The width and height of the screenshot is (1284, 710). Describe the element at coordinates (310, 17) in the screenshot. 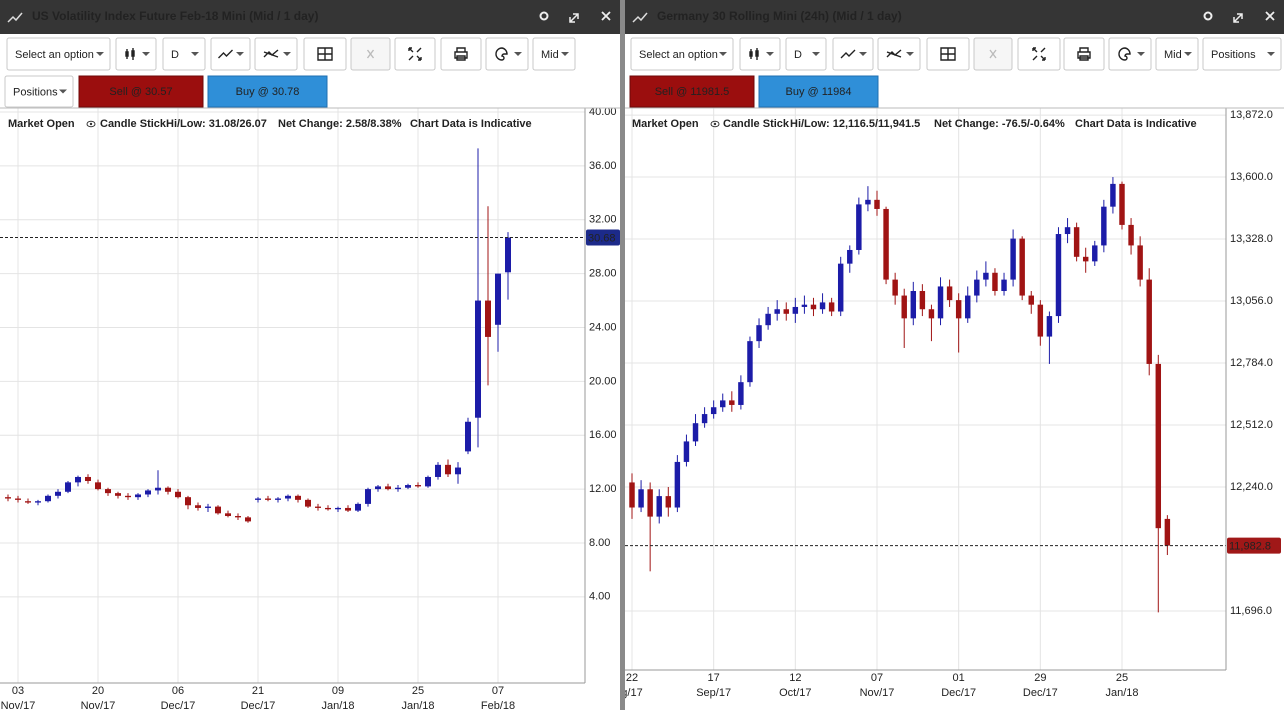

I see `header-bar` at that location.